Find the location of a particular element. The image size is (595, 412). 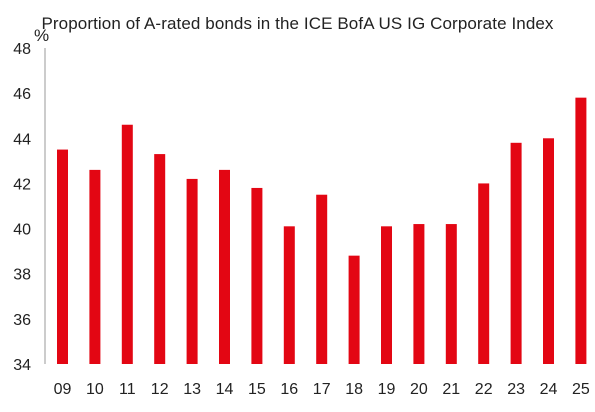

x-tick-label: 19 is located at coordinates (387, 389).